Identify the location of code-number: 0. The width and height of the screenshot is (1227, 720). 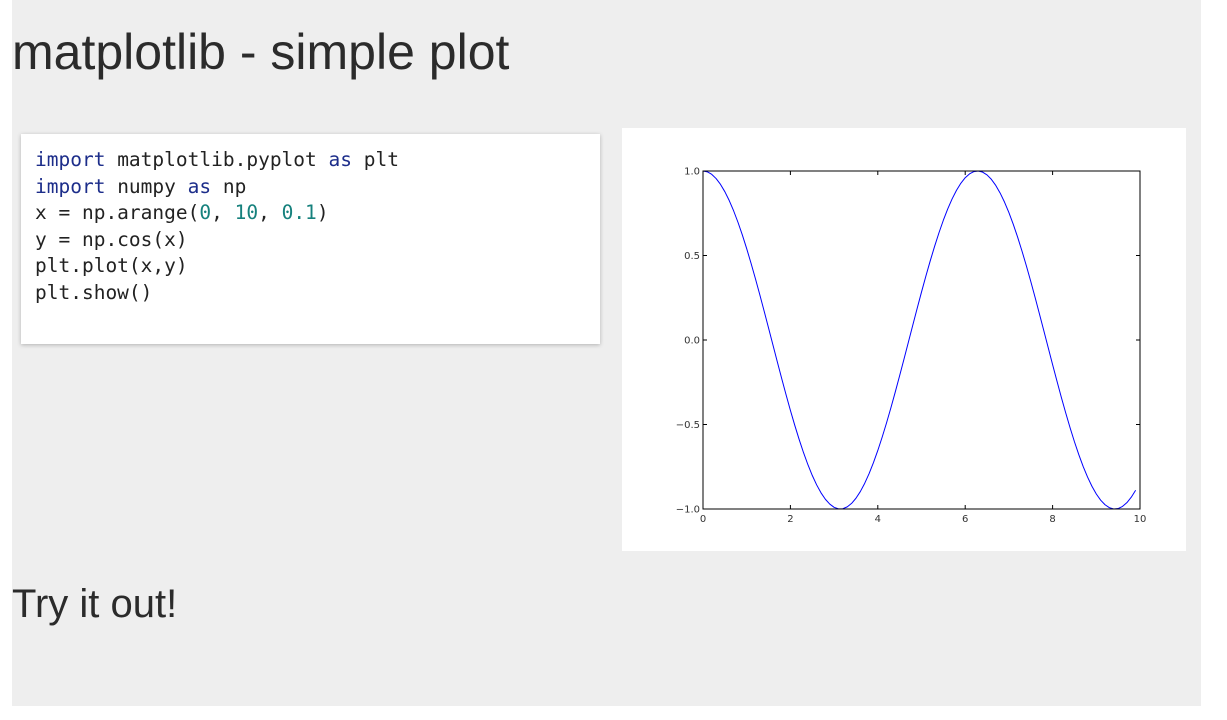
(205, 212).